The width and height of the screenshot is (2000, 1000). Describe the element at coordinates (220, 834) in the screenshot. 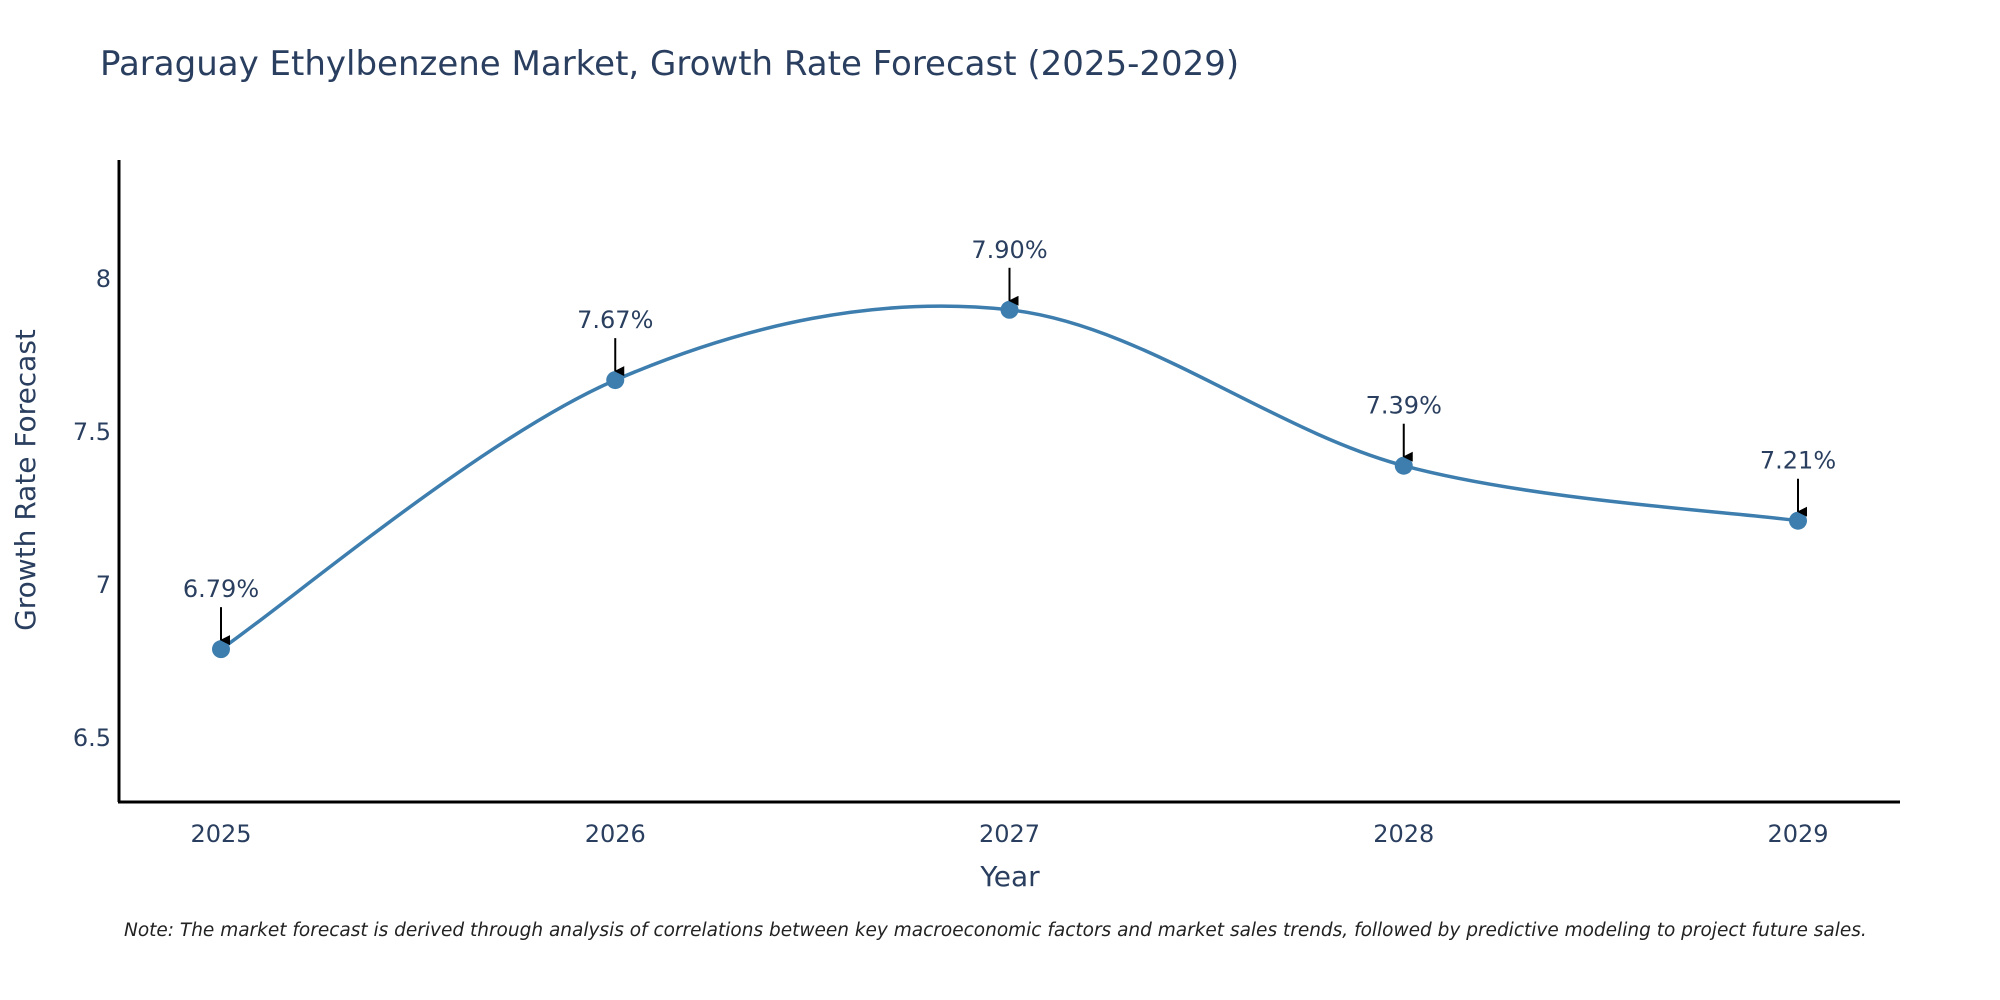

I see `x-tick-label: 2025` at that location.